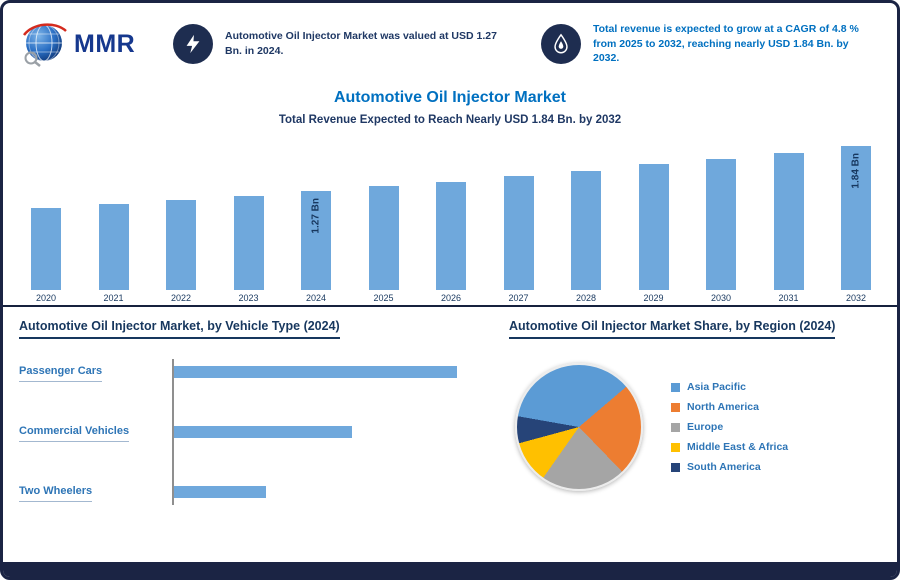 This screenshot has height=580, width=900. I want to click on year-label: 2022, so click(181, 298).